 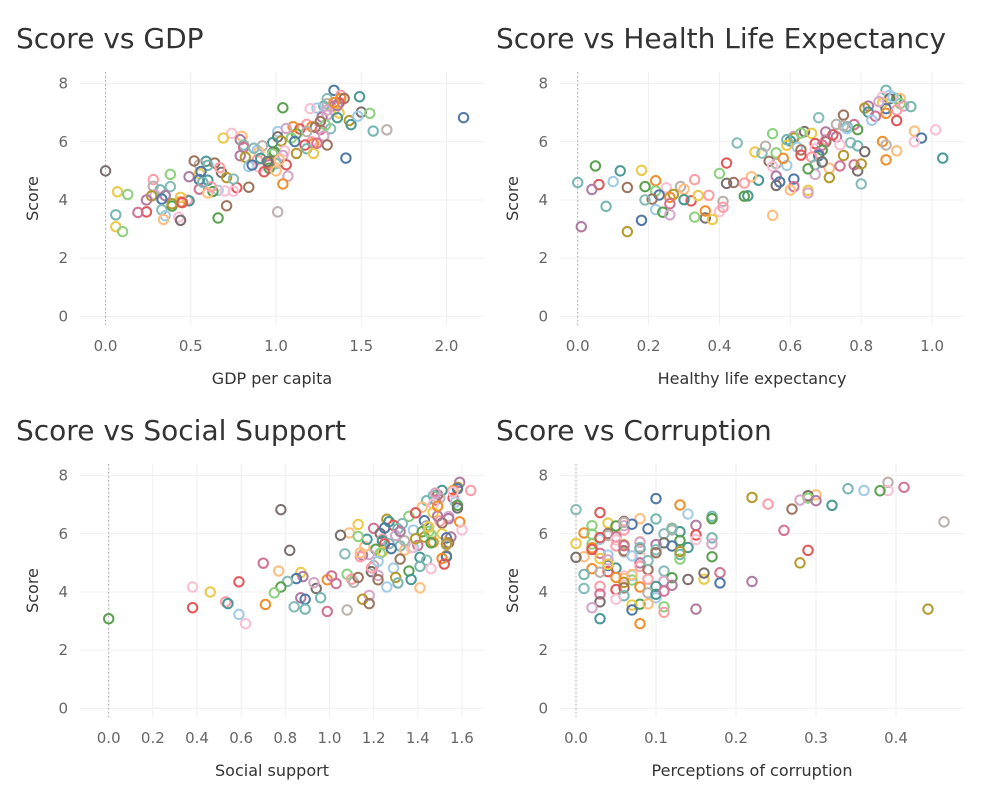 What do you see at coordinates (762, 198) in the screenshot?
I see `gridlines` at bounding box center [762, 198].